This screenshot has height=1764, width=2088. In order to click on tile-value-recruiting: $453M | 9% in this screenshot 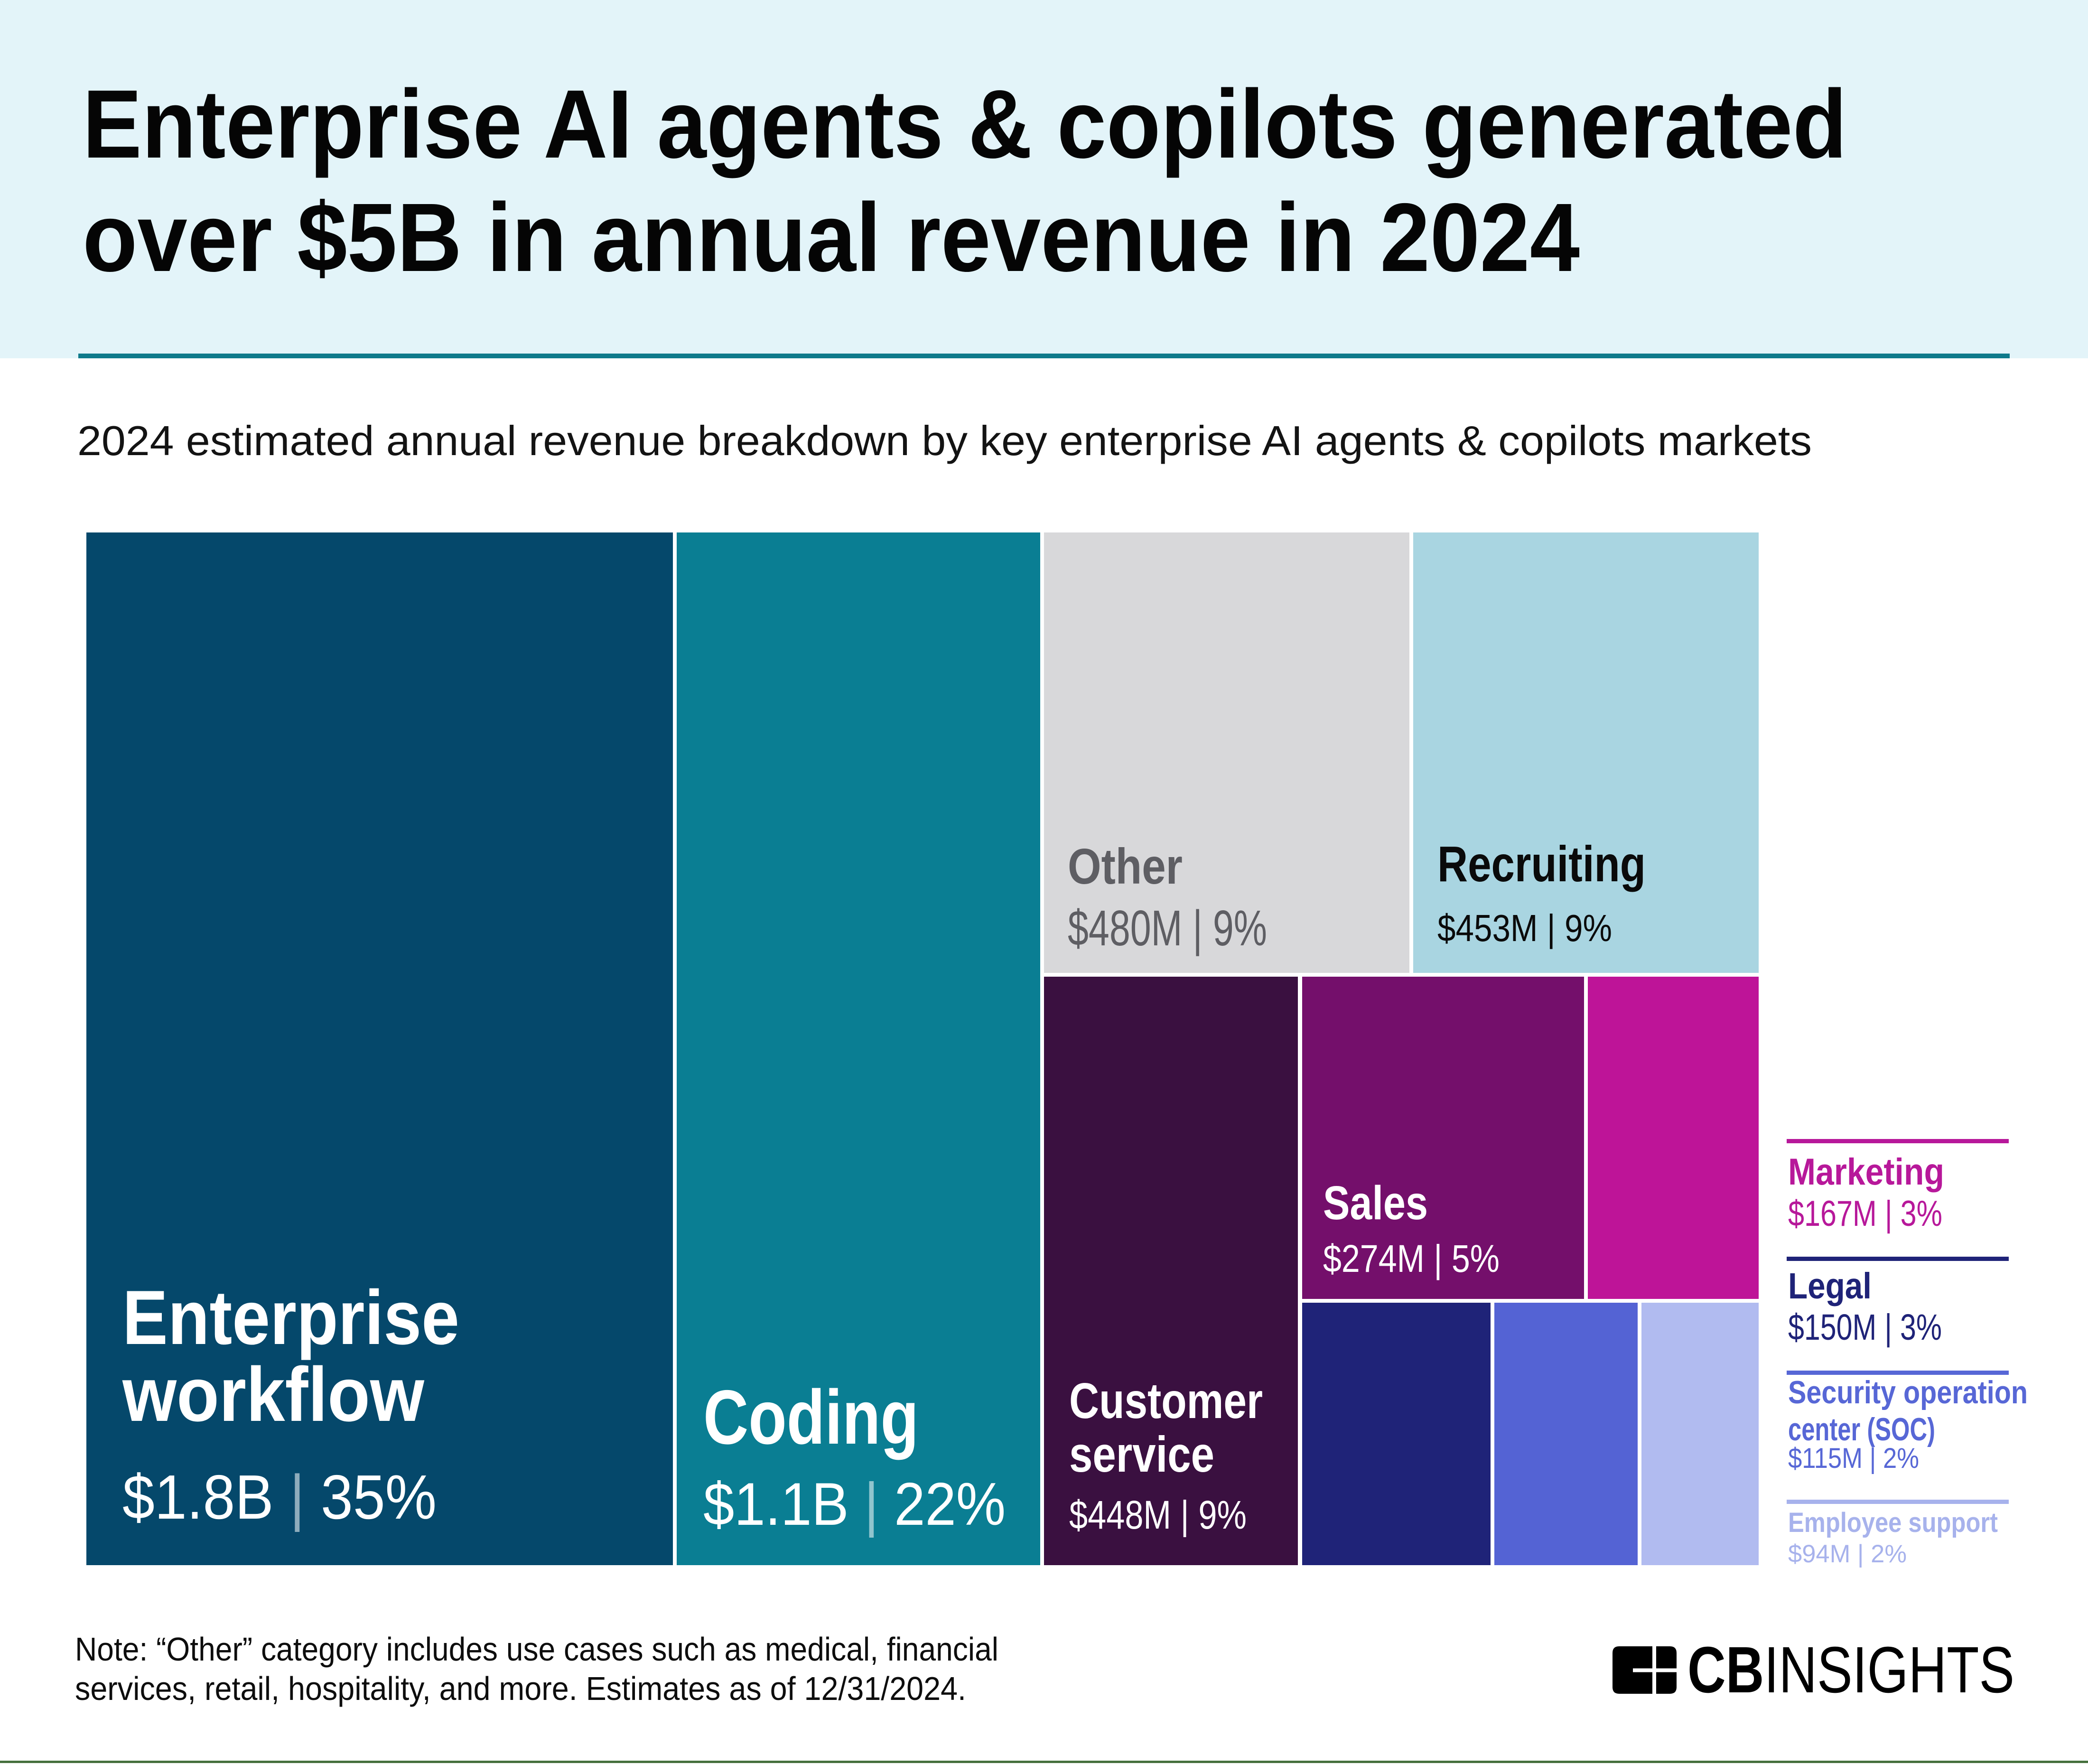, I will do `click(1524, 928)`.